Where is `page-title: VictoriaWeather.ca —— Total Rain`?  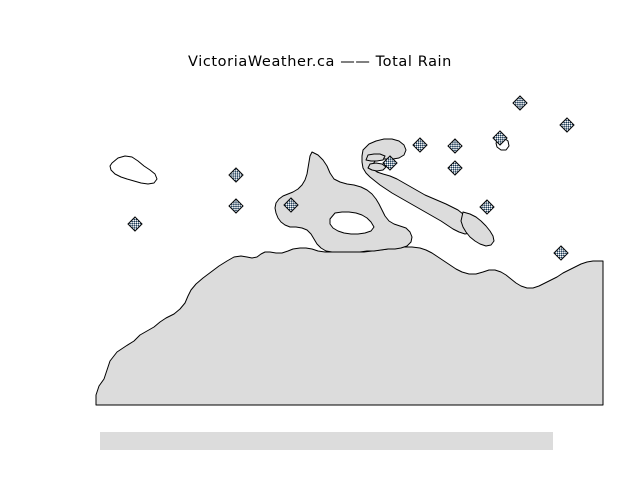
page-title: VictoriaWeather.ca —— Total Rain is located at coordinates (320, 62).